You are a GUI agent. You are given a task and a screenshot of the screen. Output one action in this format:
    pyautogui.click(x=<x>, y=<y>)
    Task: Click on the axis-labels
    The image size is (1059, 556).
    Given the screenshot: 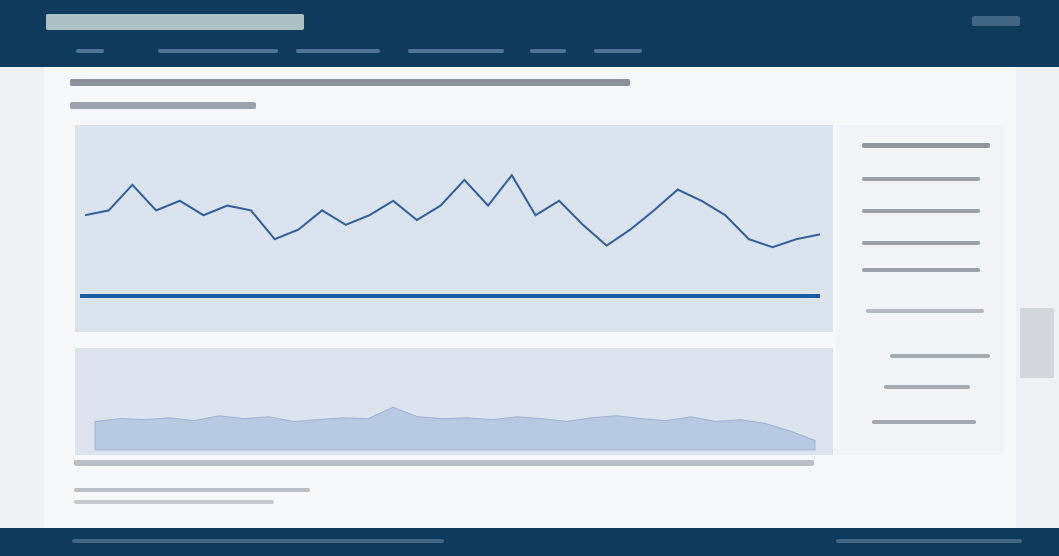 What is the action you would take?
    pyautogui.click(x=444, y=463)
    